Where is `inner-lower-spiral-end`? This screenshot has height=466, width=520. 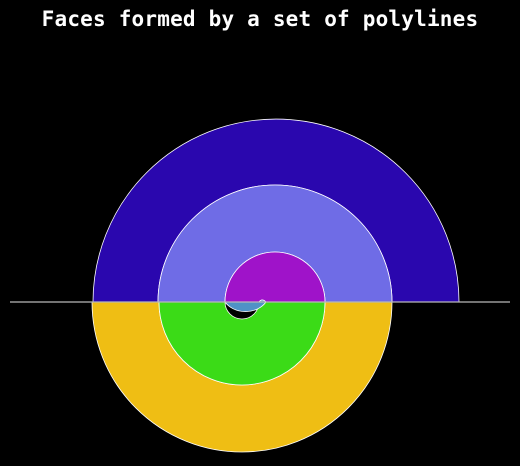 inner-lower-spiral-end is located at coordinates (245, 305).